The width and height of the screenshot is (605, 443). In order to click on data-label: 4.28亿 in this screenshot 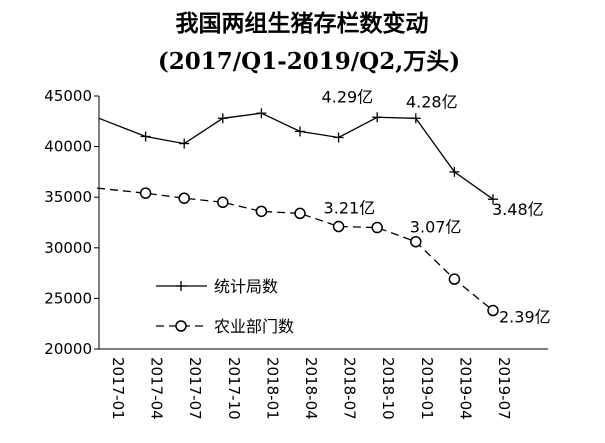, I will do `click(432, 101)`.